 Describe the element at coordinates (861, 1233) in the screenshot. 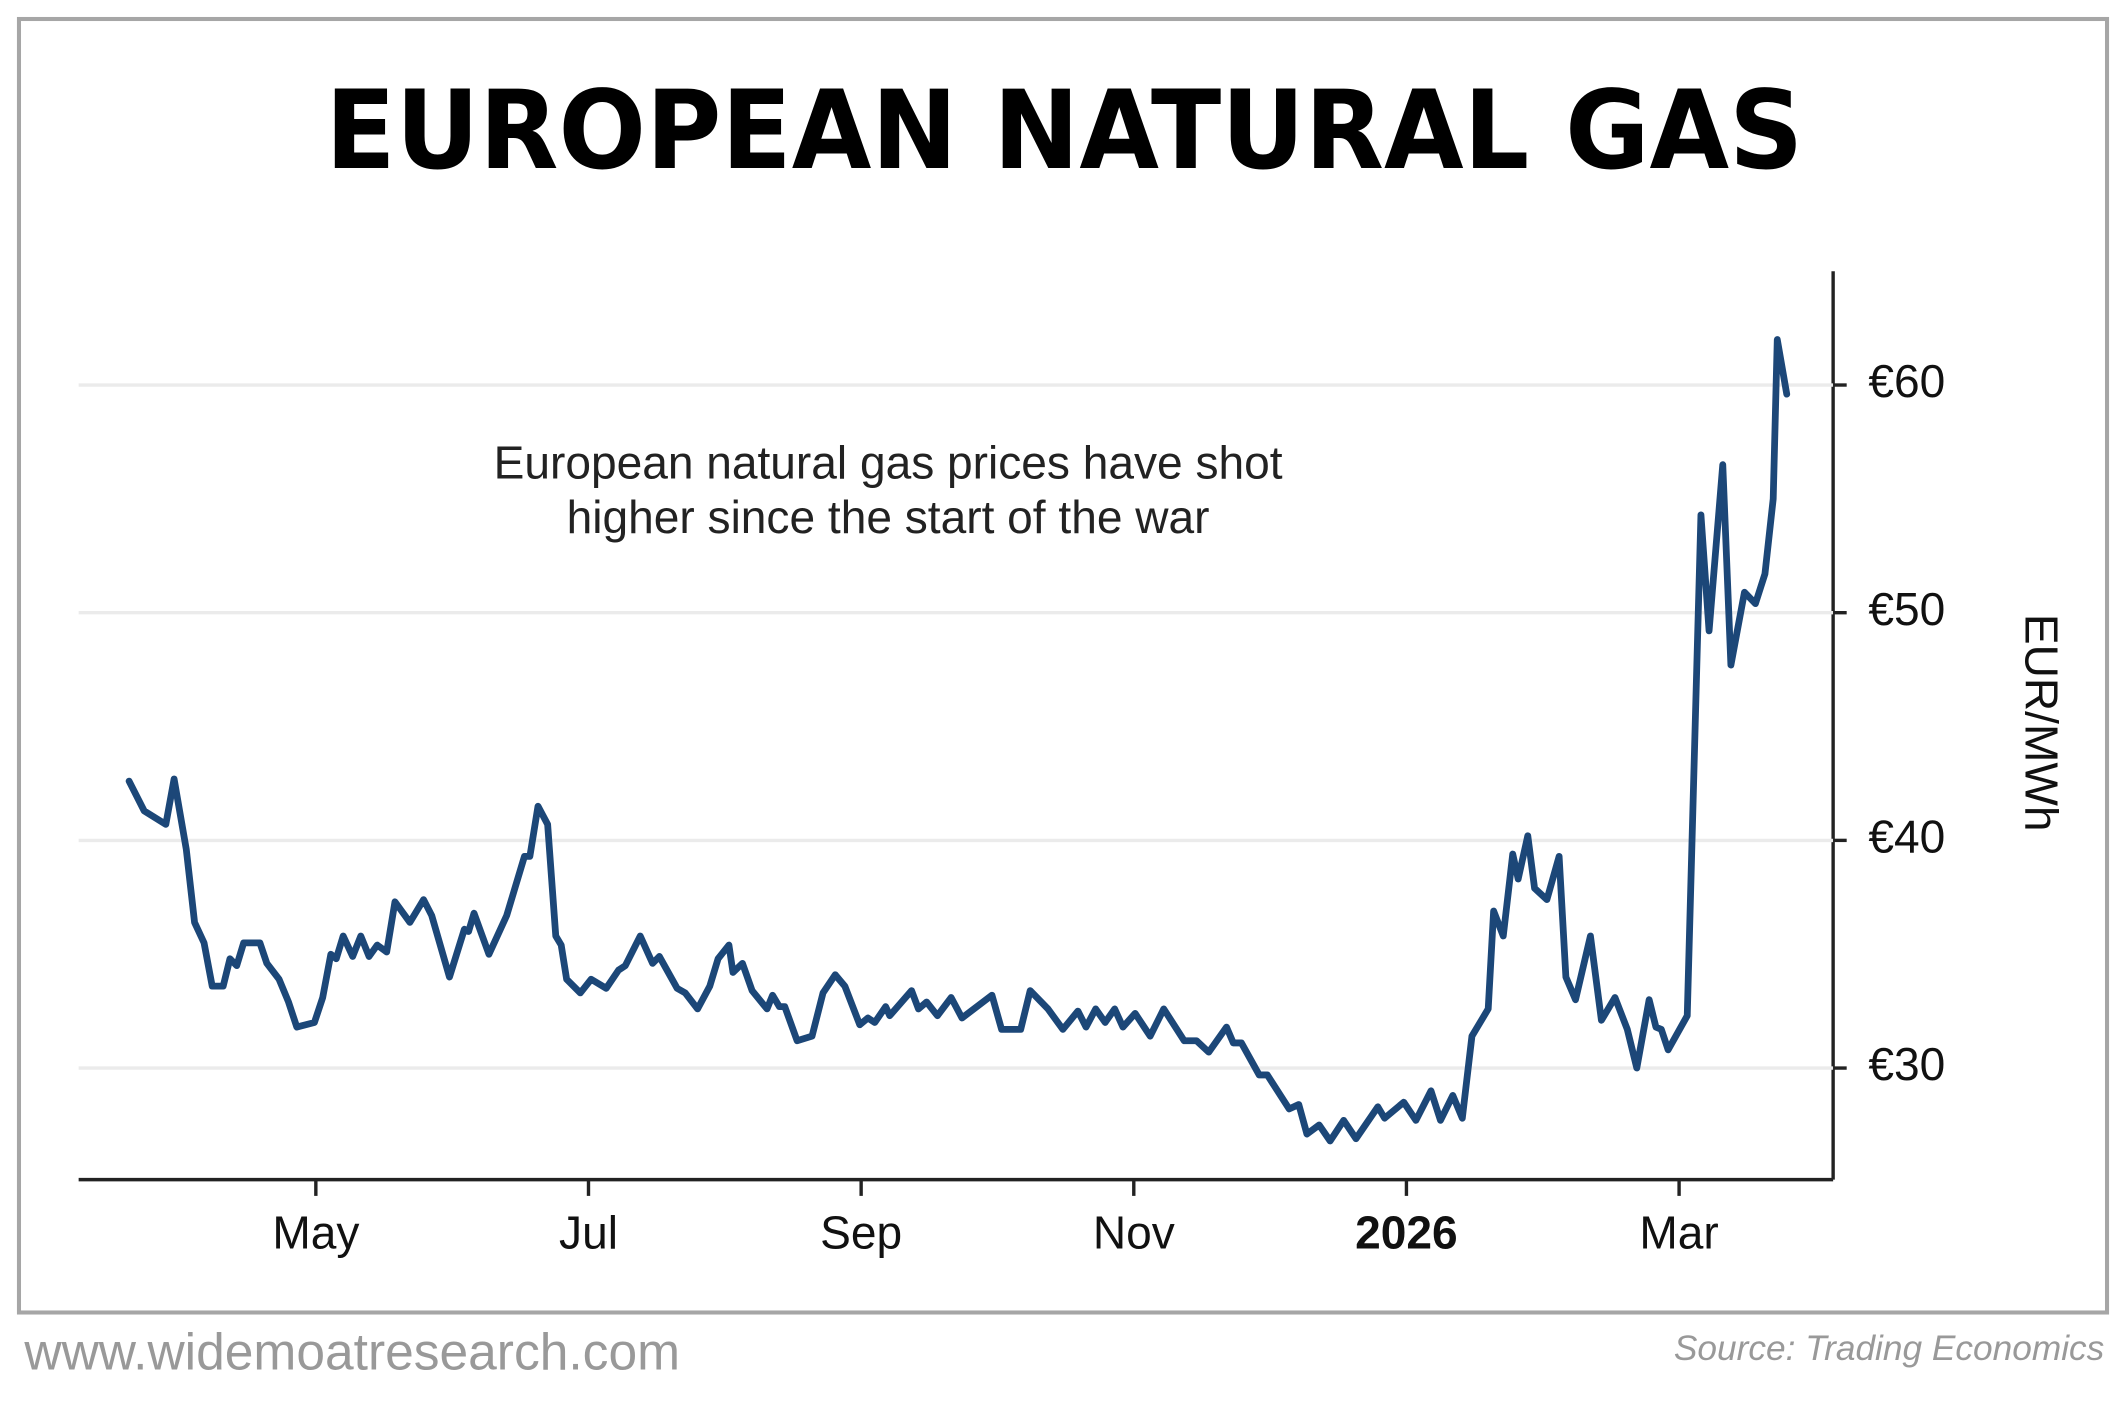

I see `x-tick-label: Sep` at that location.